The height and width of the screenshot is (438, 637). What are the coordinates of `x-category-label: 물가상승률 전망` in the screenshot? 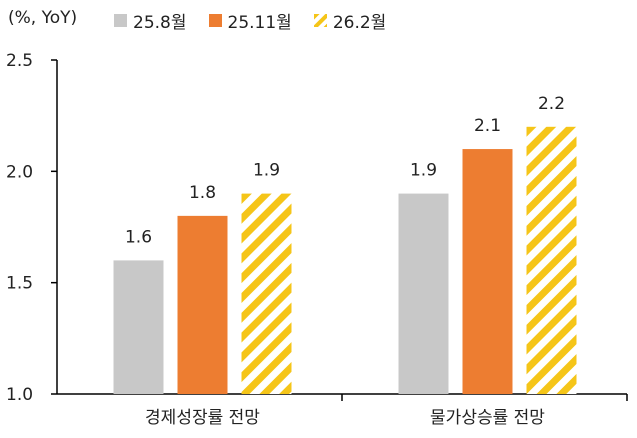 It's located at (487, 418).